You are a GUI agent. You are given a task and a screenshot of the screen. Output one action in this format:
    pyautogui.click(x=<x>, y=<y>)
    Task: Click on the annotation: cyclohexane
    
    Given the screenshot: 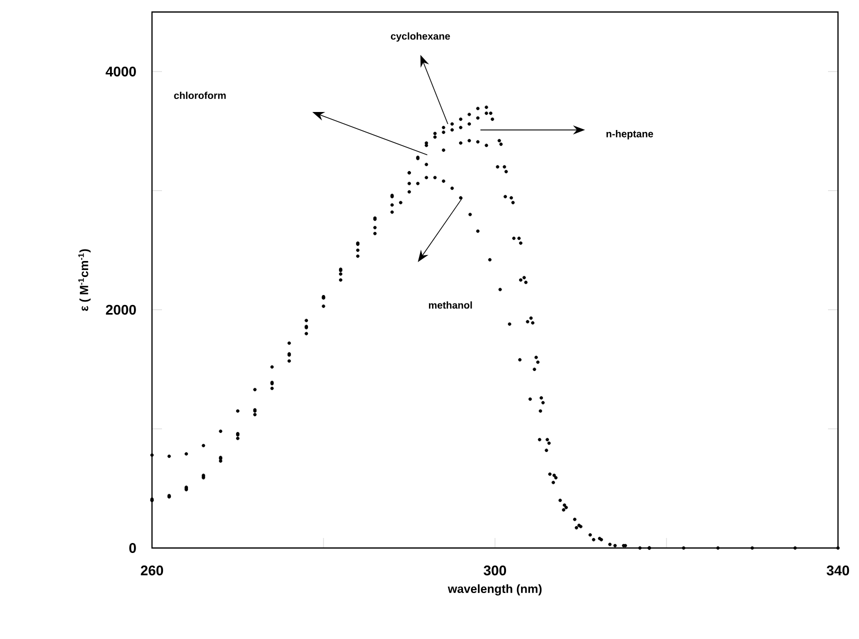 What is the action you would take?
    pyautogui.click(x=420, y=37)
    